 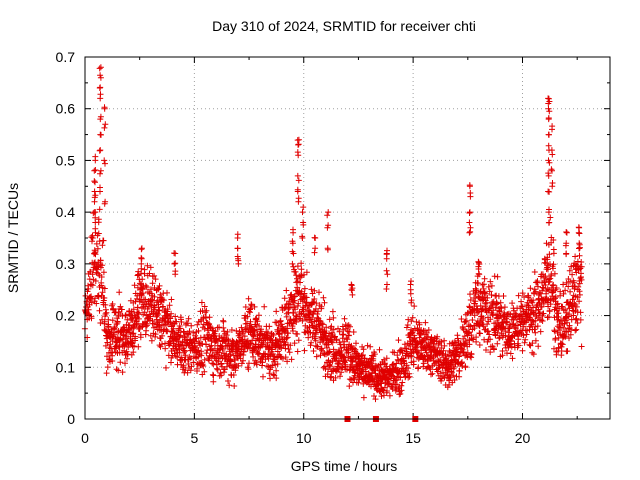 I want to click on x-tick-label: 10, so click(x=304, y=438).